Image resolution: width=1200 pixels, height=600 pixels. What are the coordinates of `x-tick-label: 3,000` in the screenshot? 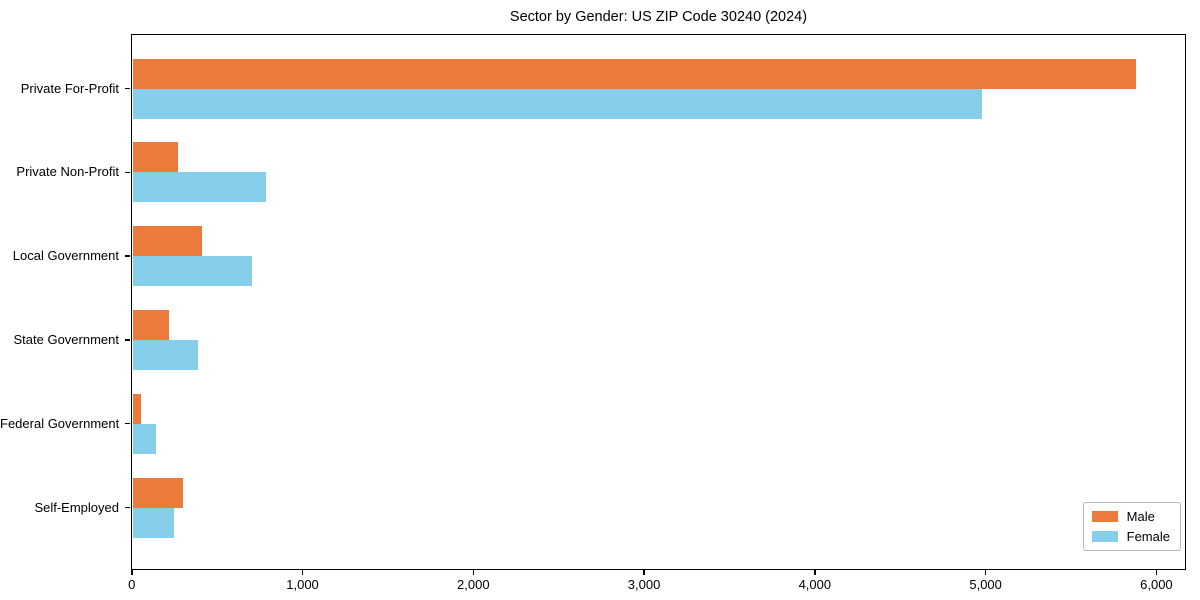 It's located at (644, 584).